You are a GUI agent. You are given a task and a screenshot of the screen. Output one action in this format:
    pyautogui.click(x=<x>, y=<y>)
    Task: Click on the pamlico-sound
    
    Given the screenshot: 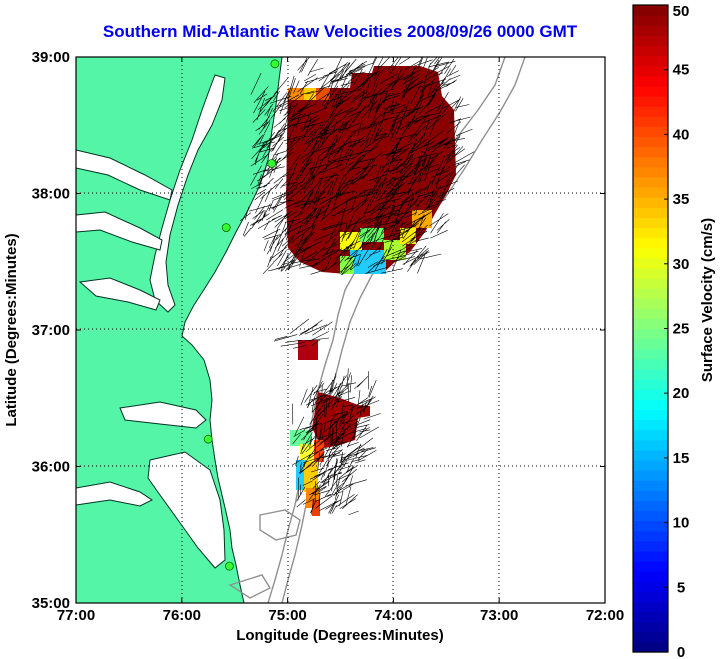 What is the action you would take?
    pyautogui.click(x=186, y=510)
    